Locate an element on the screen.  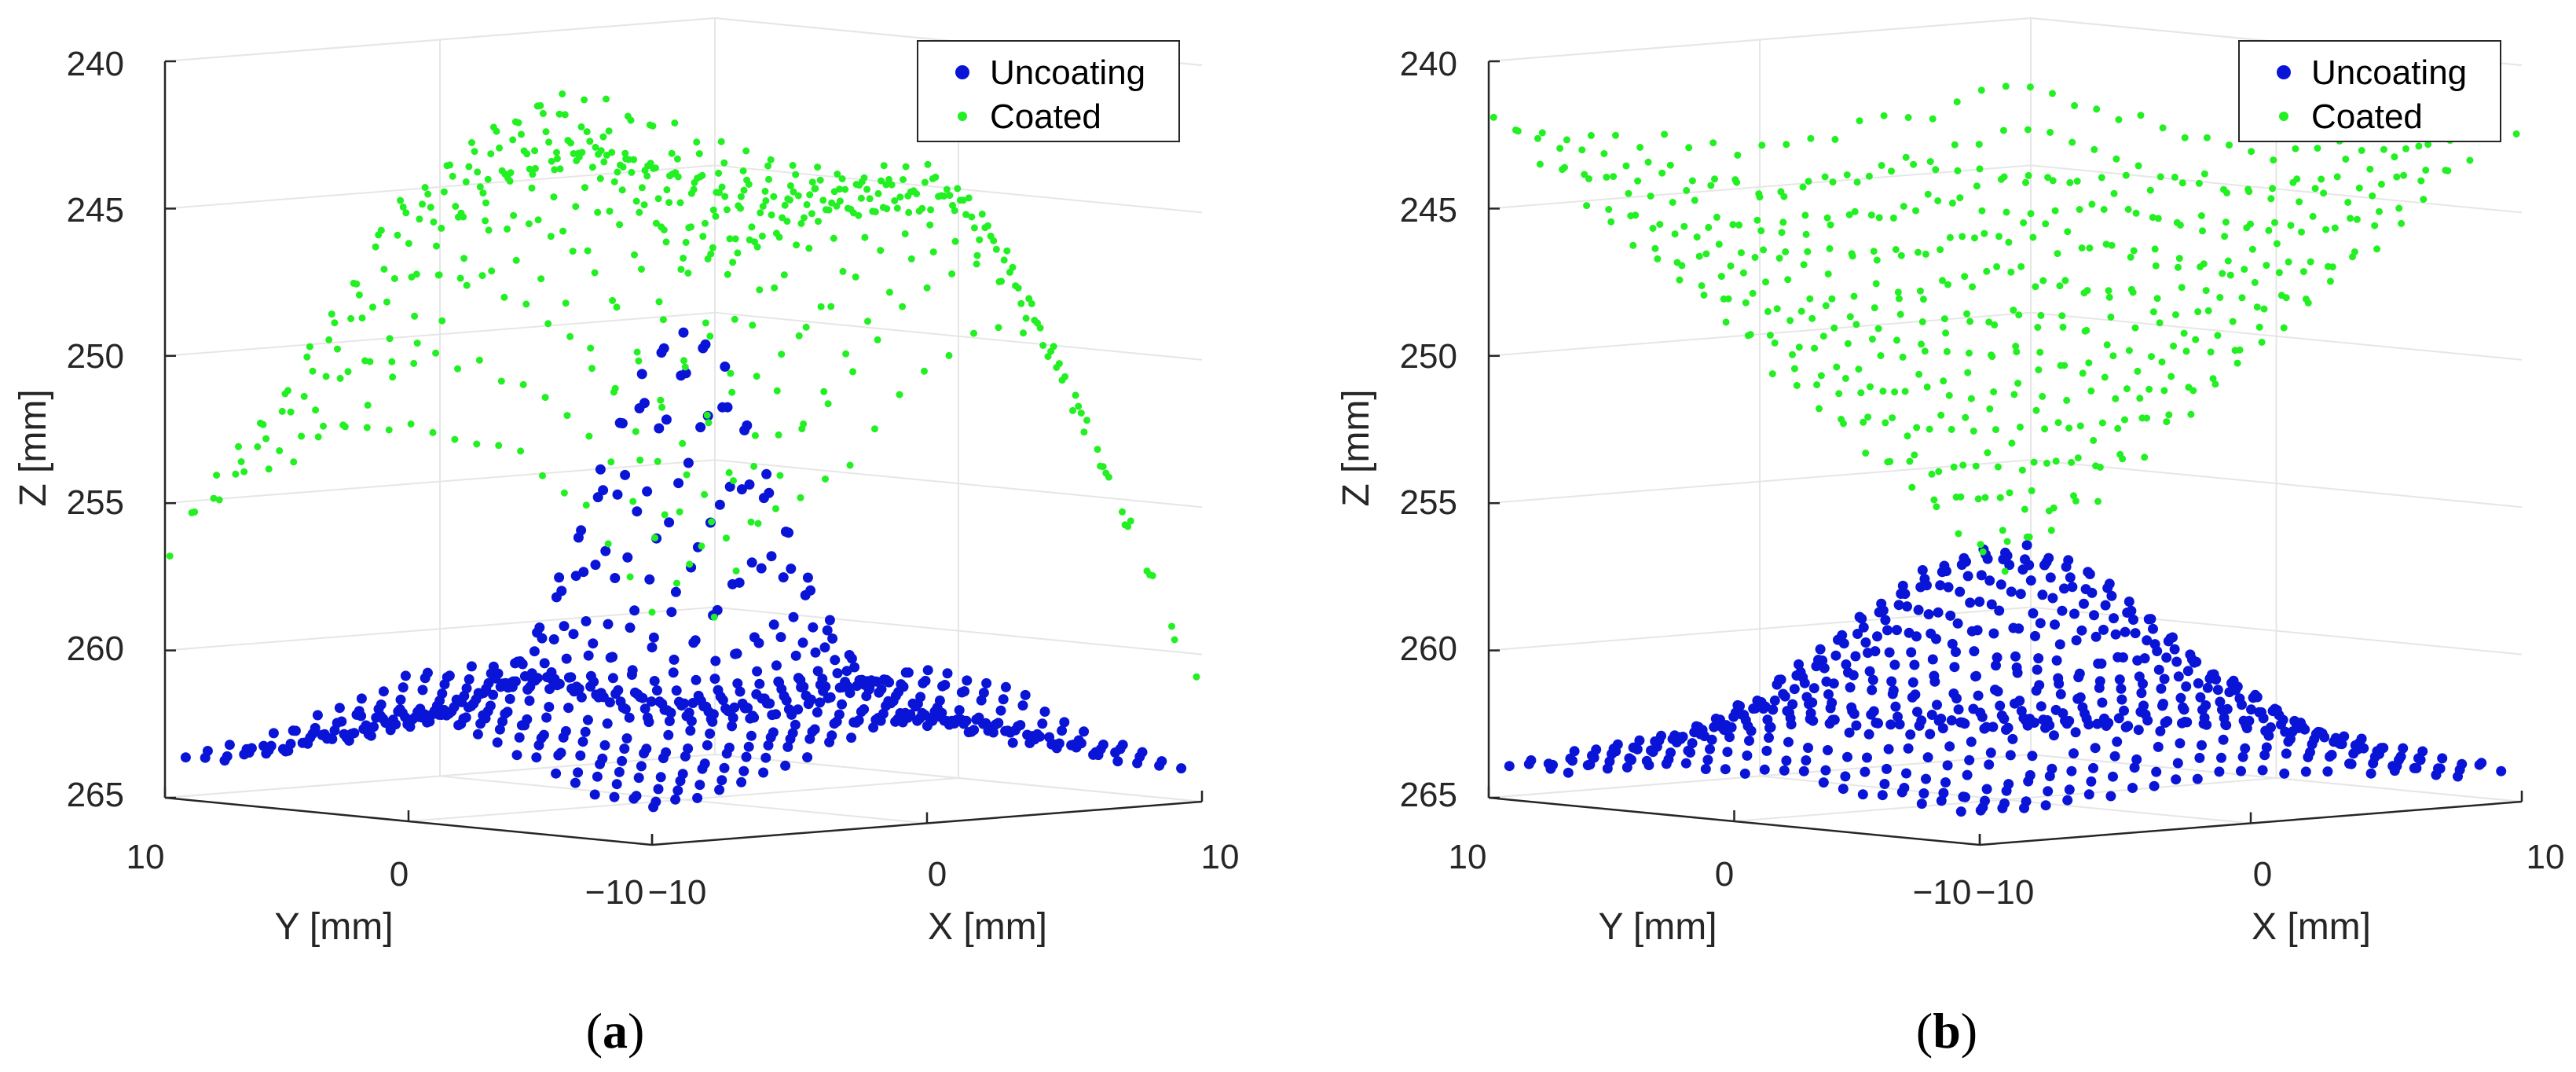
z-tick-label: 265 is located at coordinates (1428, 795).